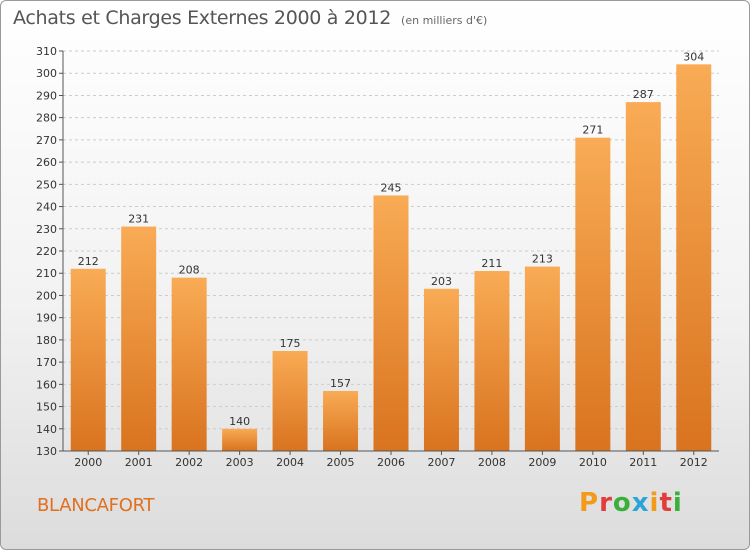 The image size is (750, 550). What do you see at coordinates (46, 162) in the screenshot?
I see `y-tick-label: 260` at bounding box center [46, 162].